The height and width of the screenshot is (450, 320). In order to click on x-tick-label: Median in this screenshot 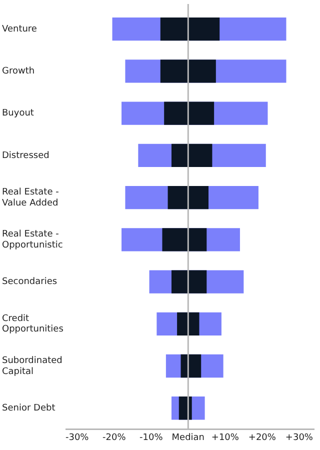, I will do `click(188, 437)`.